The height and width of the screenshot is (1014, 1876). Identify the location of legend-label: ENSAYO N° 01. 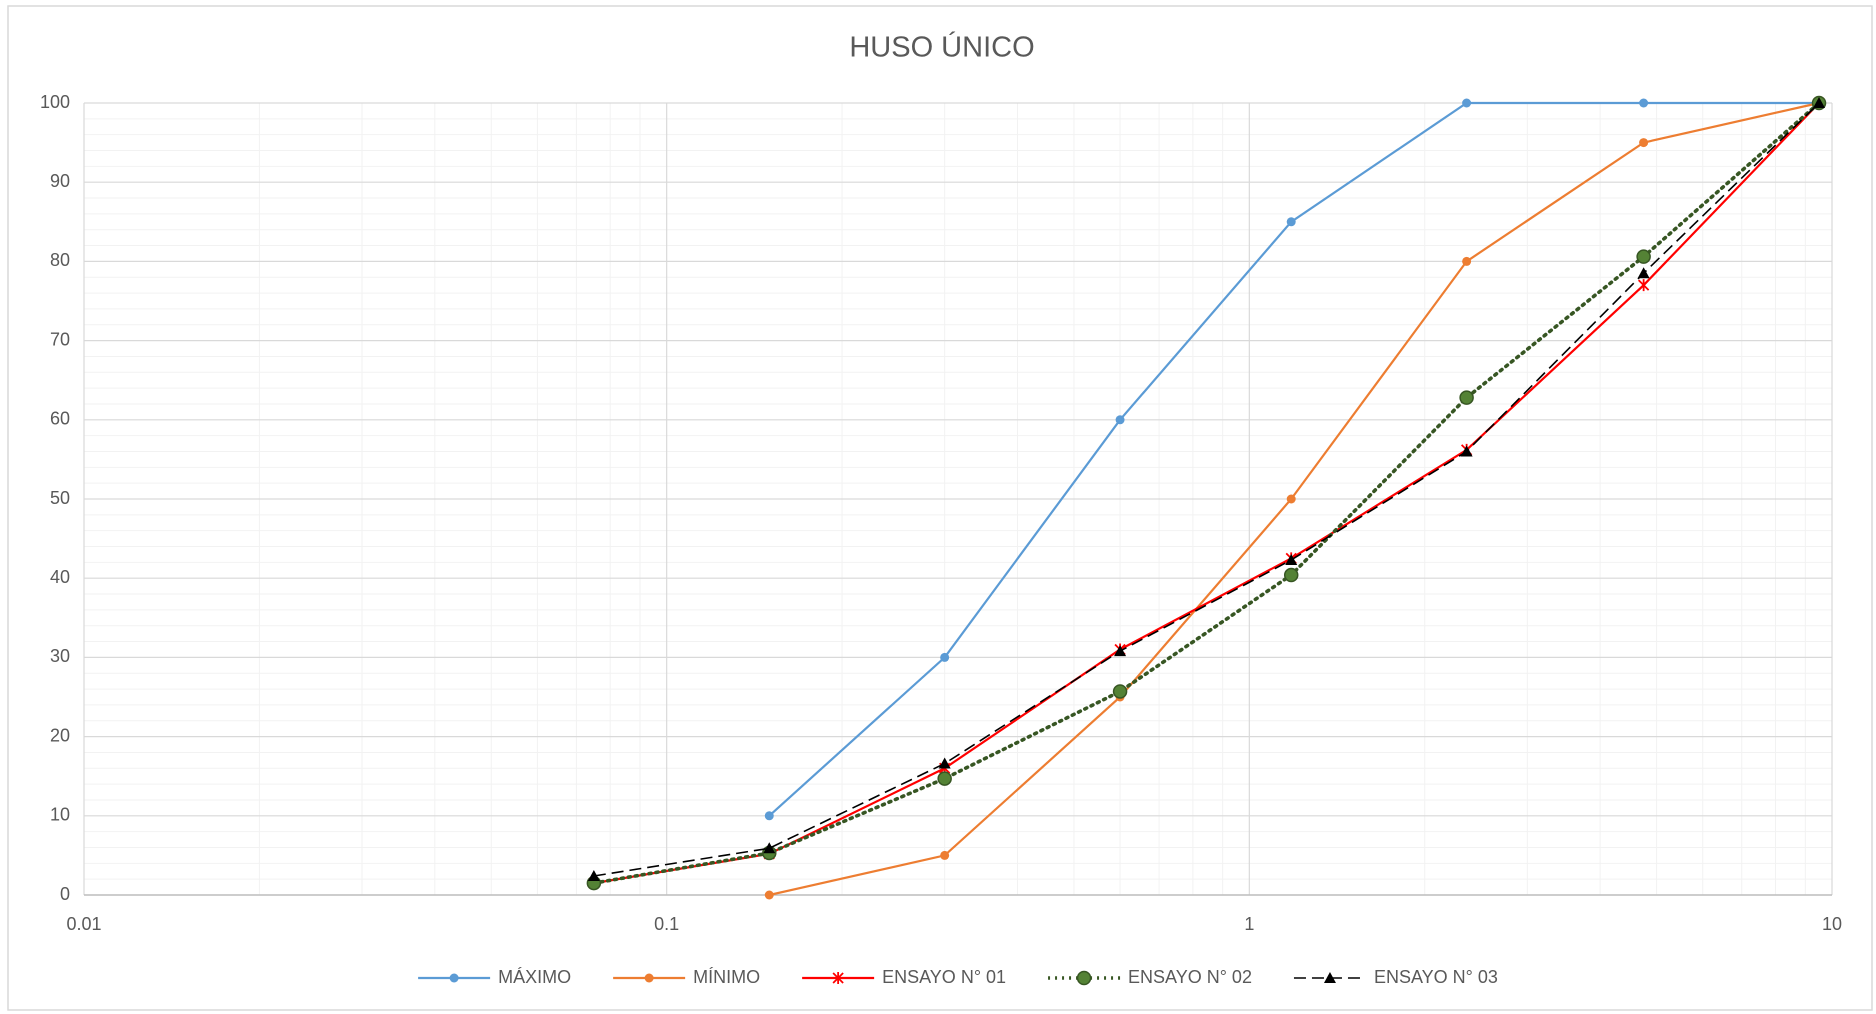
(944, 977).